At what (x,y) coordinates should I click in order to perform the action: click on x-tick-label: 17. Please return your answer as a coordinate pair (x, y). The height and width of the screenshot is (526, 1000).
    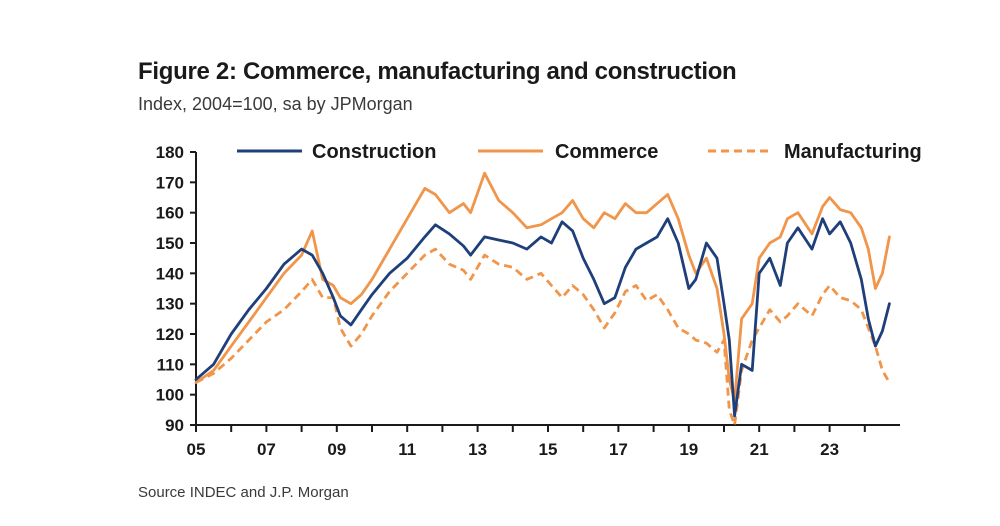
    Looking at the image, I should click on (618, 449).